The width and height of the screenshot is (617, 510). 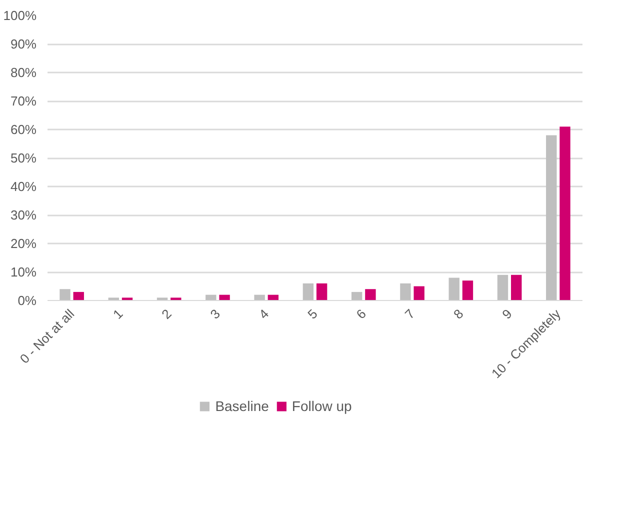 What do you see at coordinates (20, 15) in the screenshot?
I see `y-tick-label: 100%` at bounding box center [20, 15].